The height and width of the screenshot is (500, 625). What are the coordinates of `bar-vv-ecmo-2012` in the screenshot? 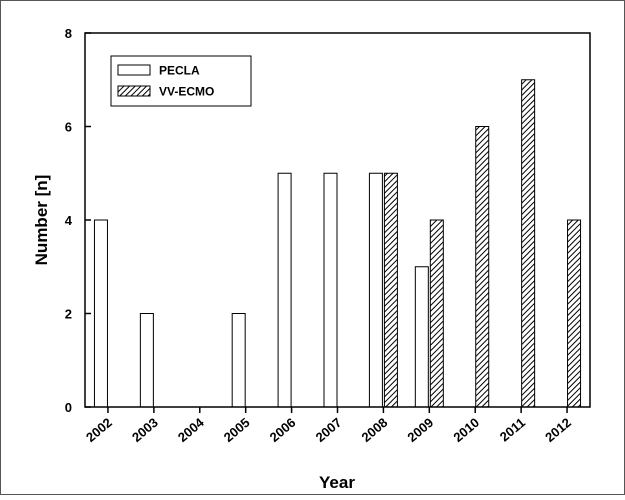 It's located at (574, 313).